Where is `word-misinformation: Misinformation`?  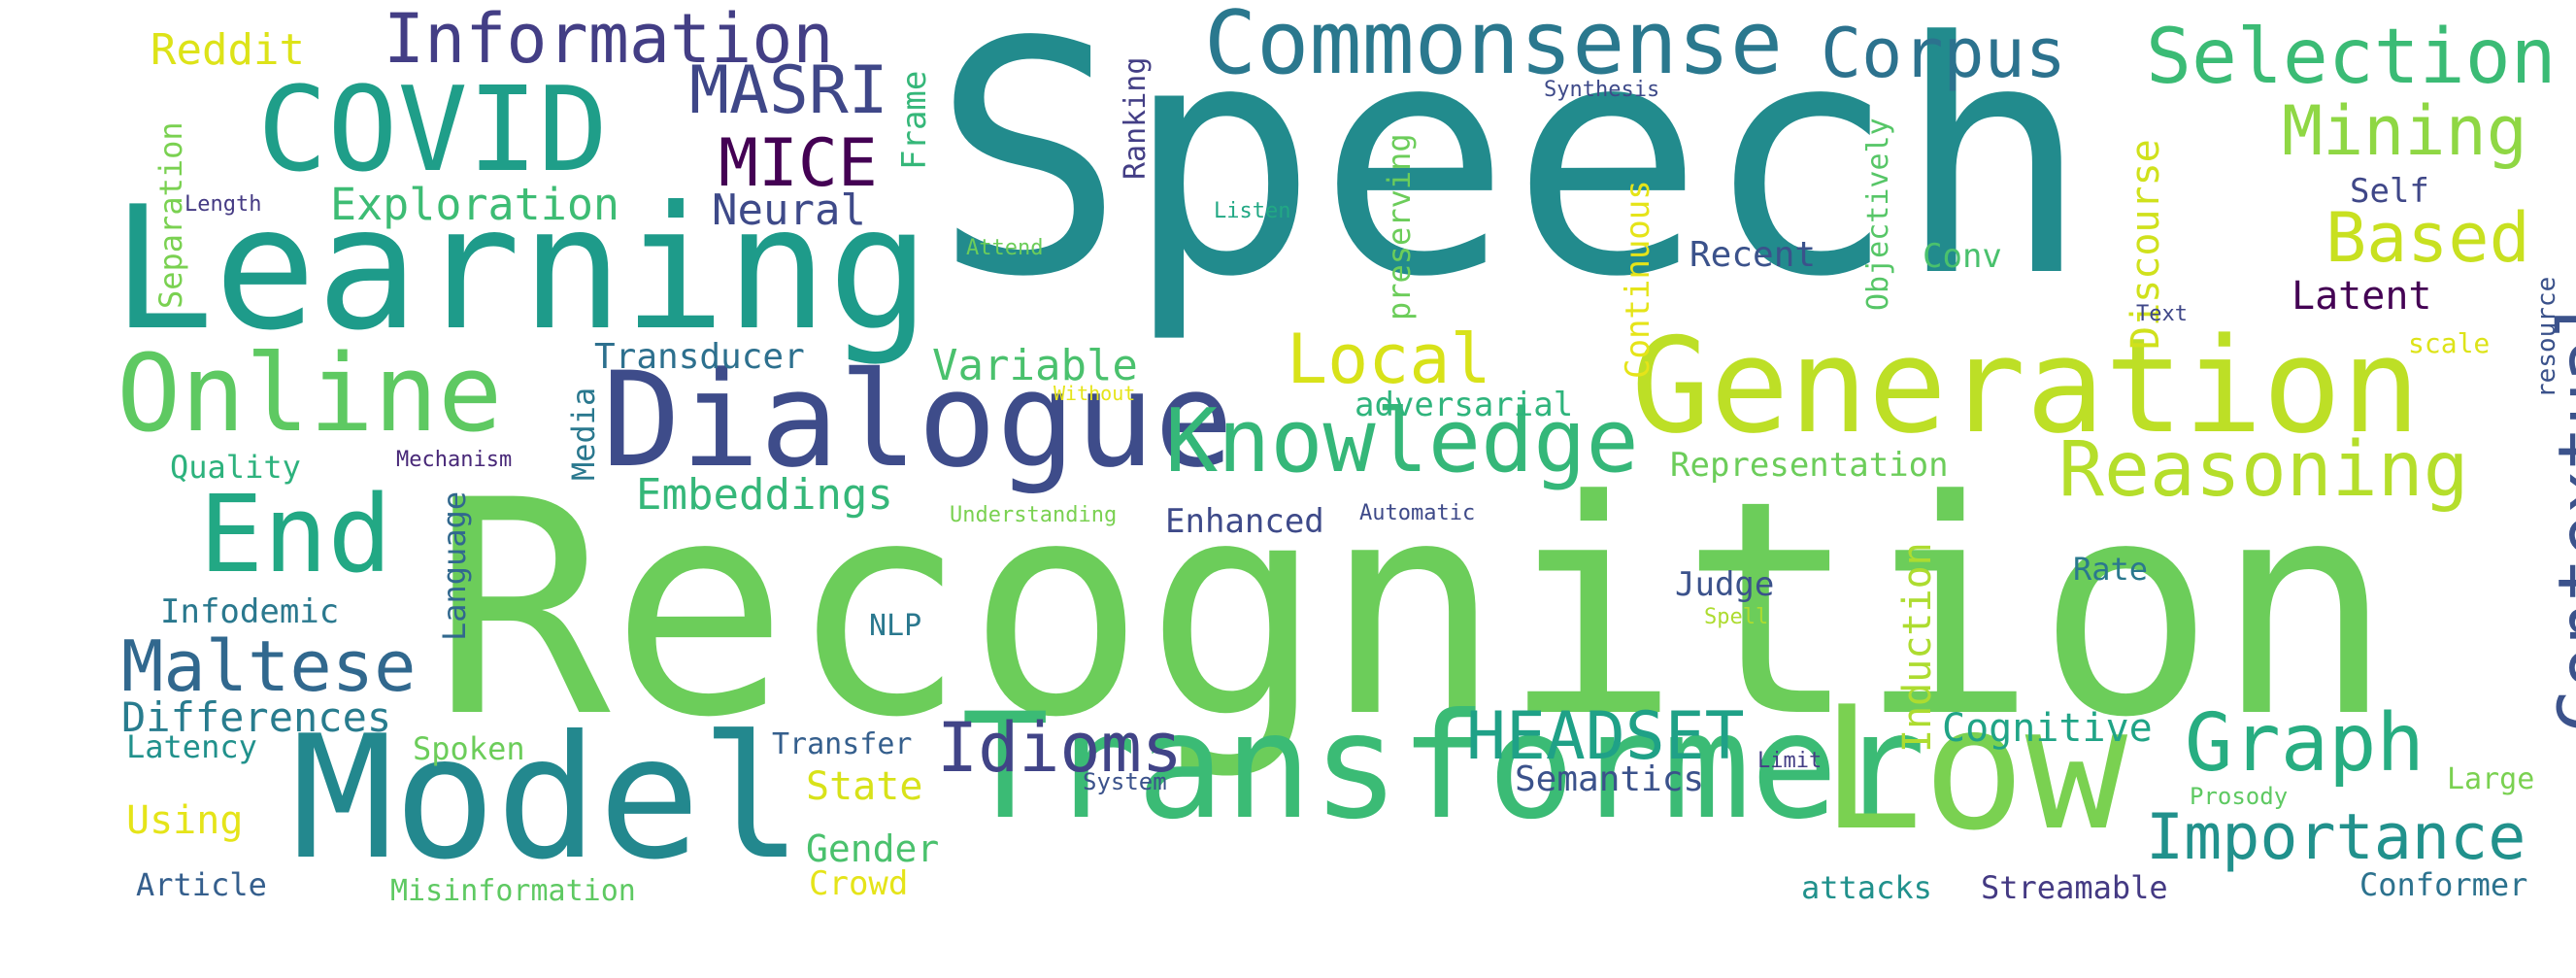
word-misinformation: Misinformation is located at coordinates (513, 891).